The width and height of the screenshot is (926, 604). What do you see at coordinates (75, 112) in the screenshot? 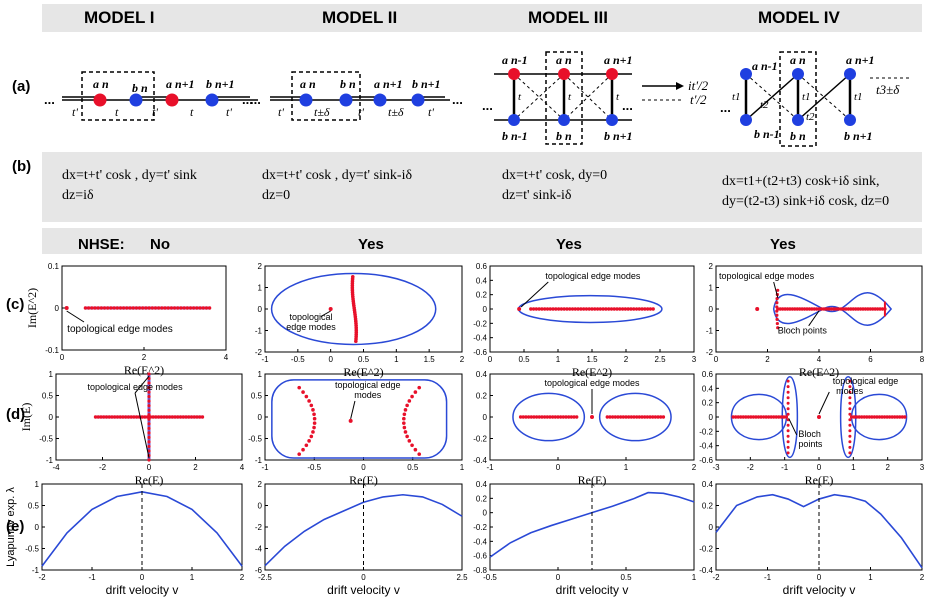
I see `hop-label: t'` at bounding box center [75, 112].